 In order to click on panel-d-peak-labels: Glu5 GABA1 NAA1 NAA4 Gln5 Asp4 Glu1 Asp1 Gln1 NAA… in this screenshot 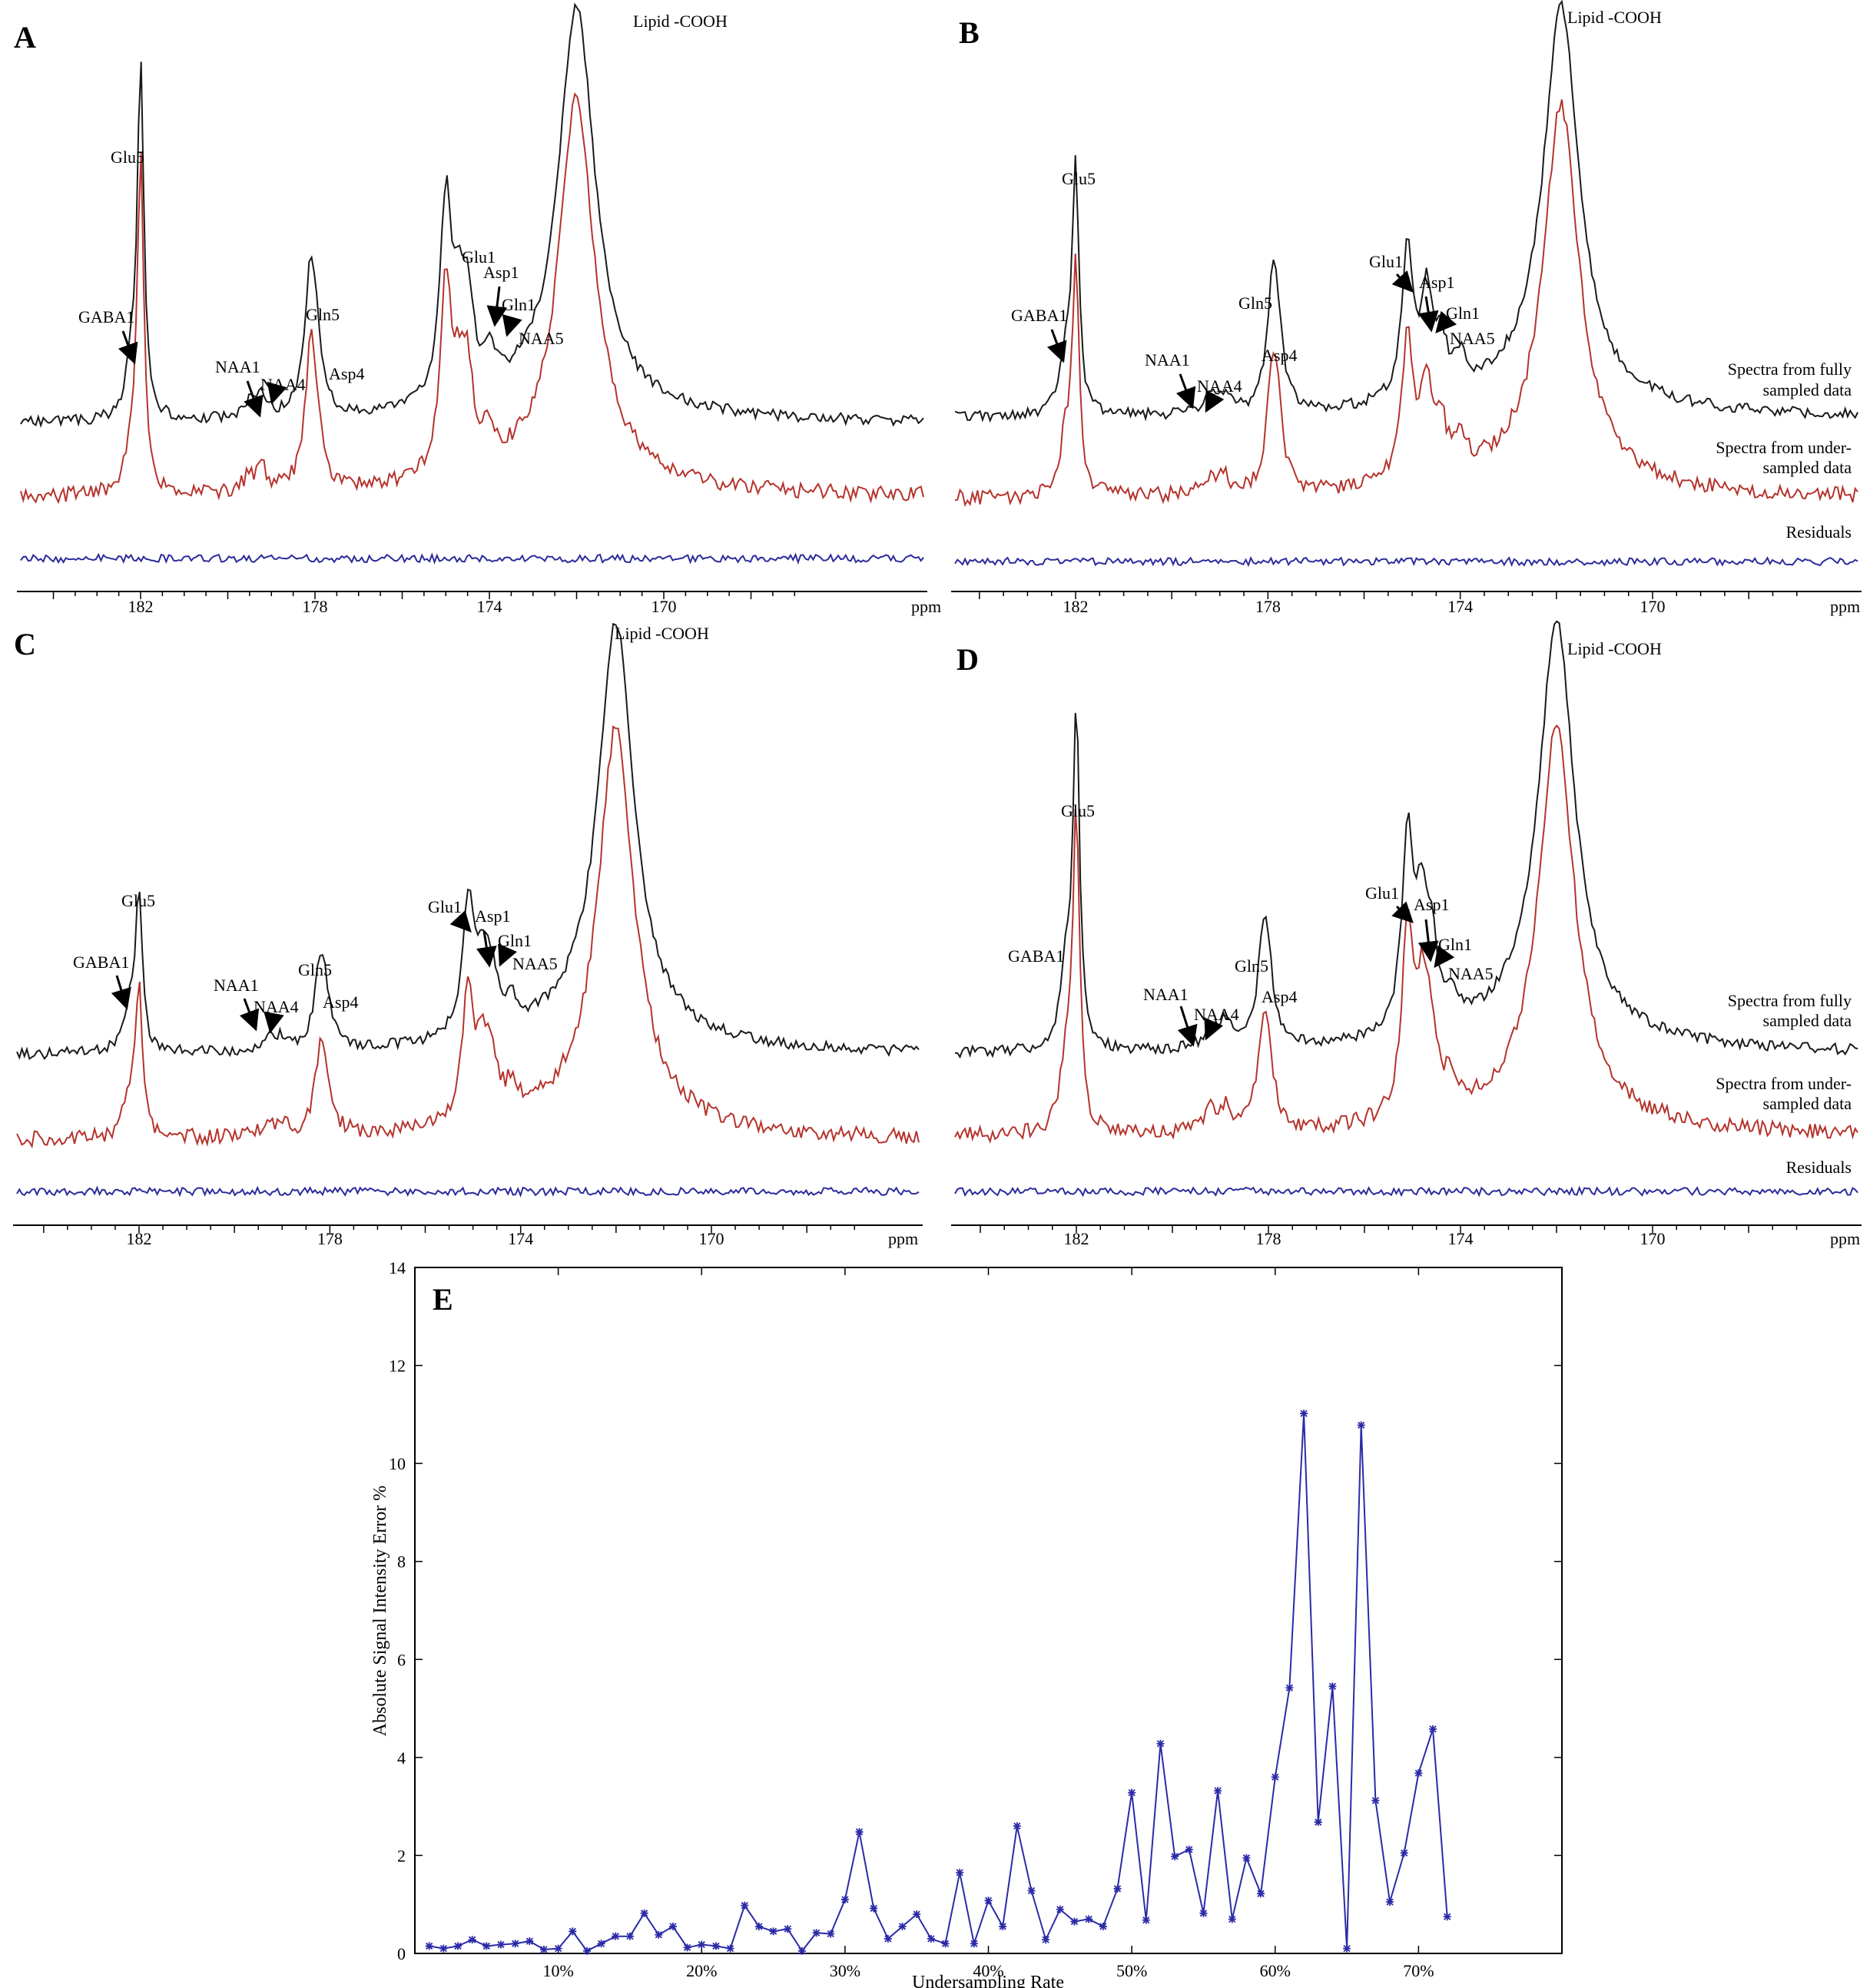, I will do `click(1335, 843)`.